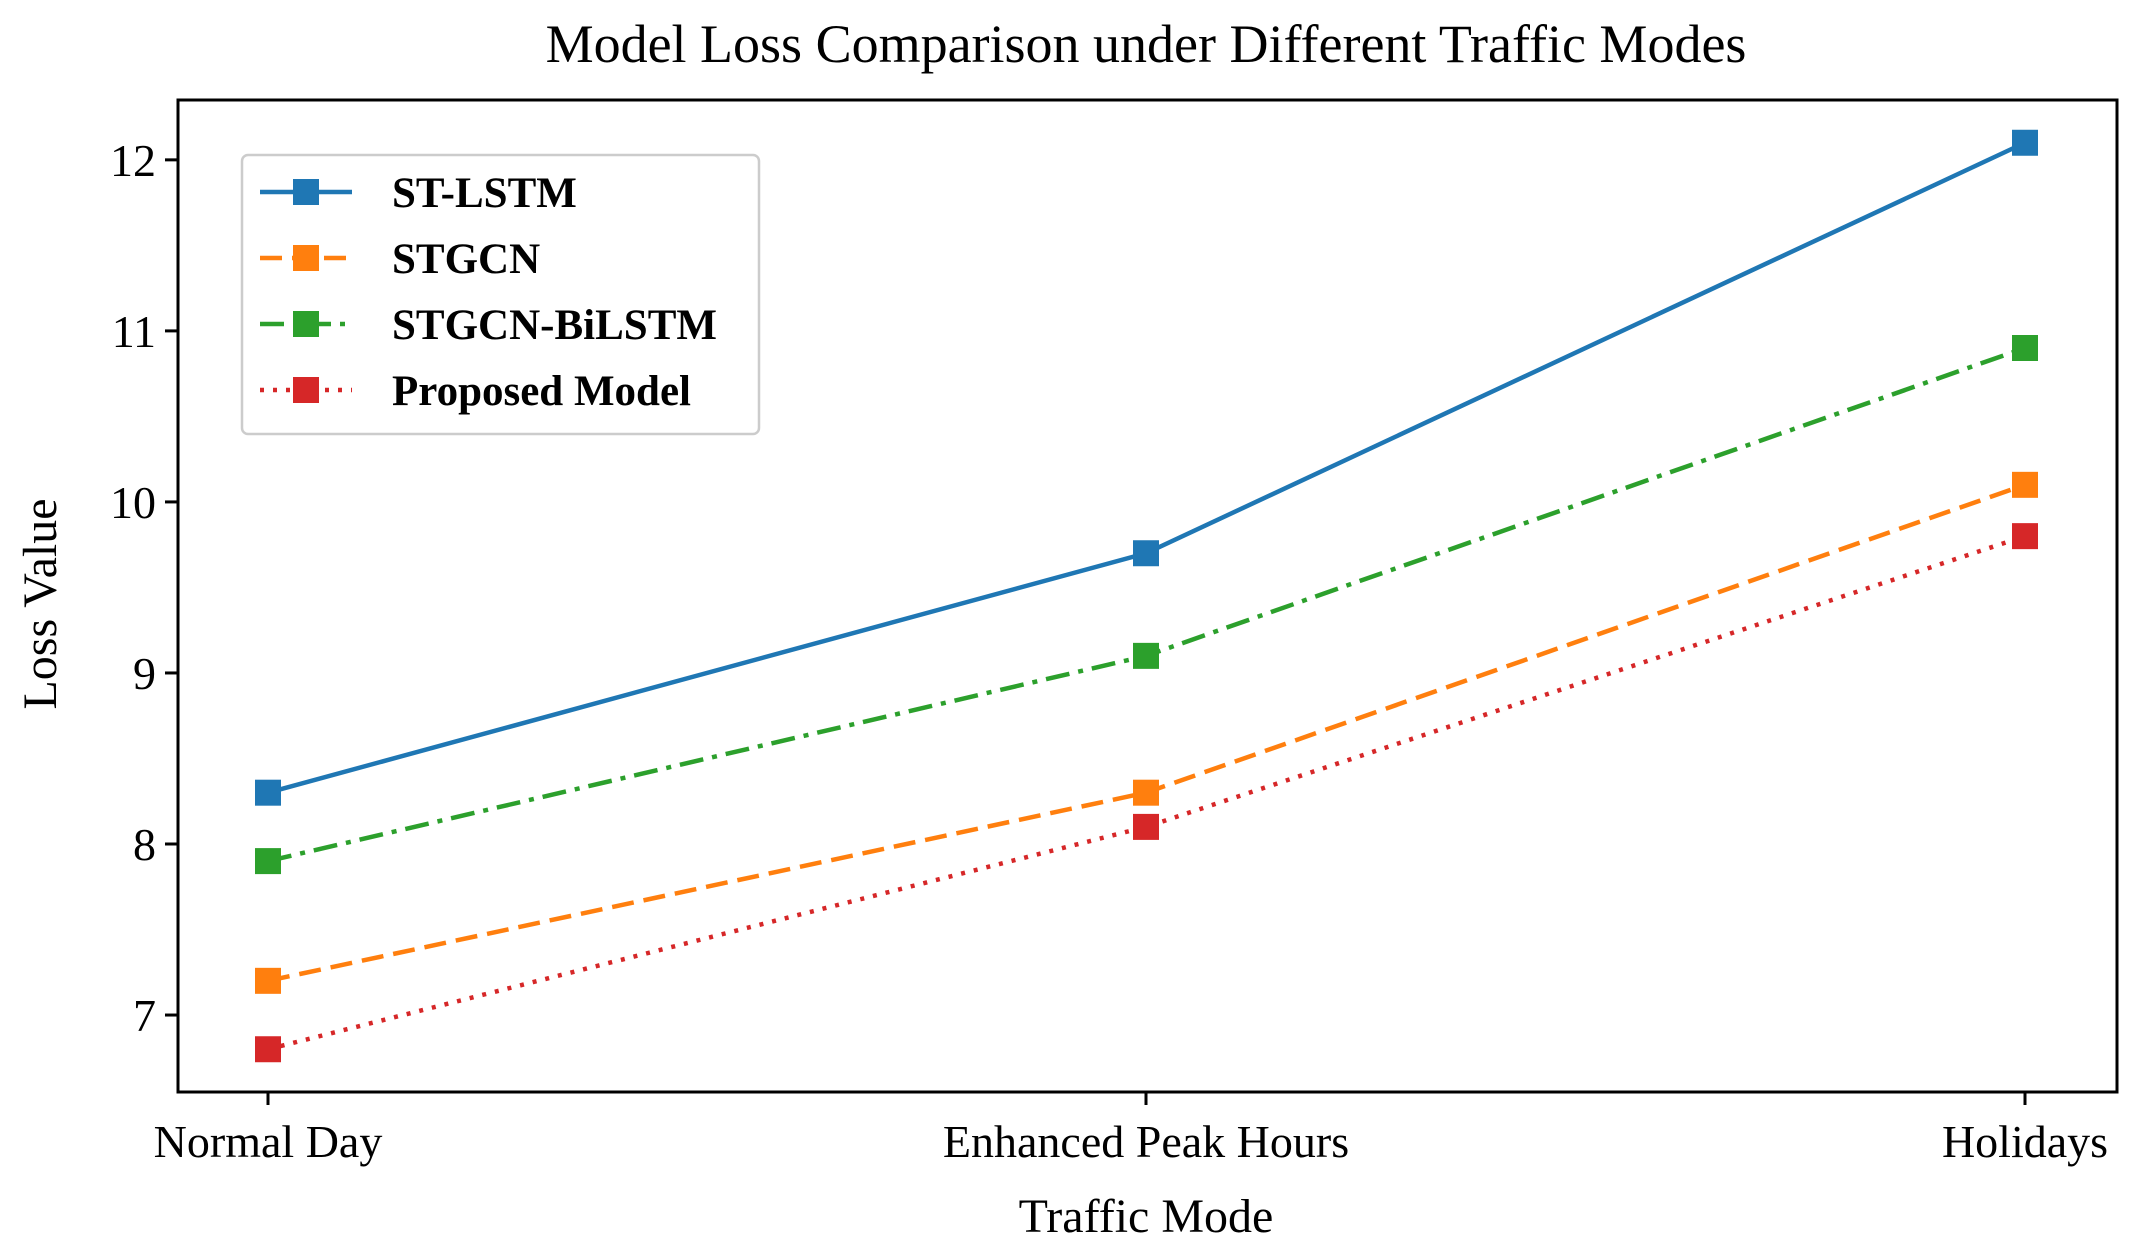 The image size is (2133, 1251). I want to click on legend-marker-st-lstm, so click(306, 192).